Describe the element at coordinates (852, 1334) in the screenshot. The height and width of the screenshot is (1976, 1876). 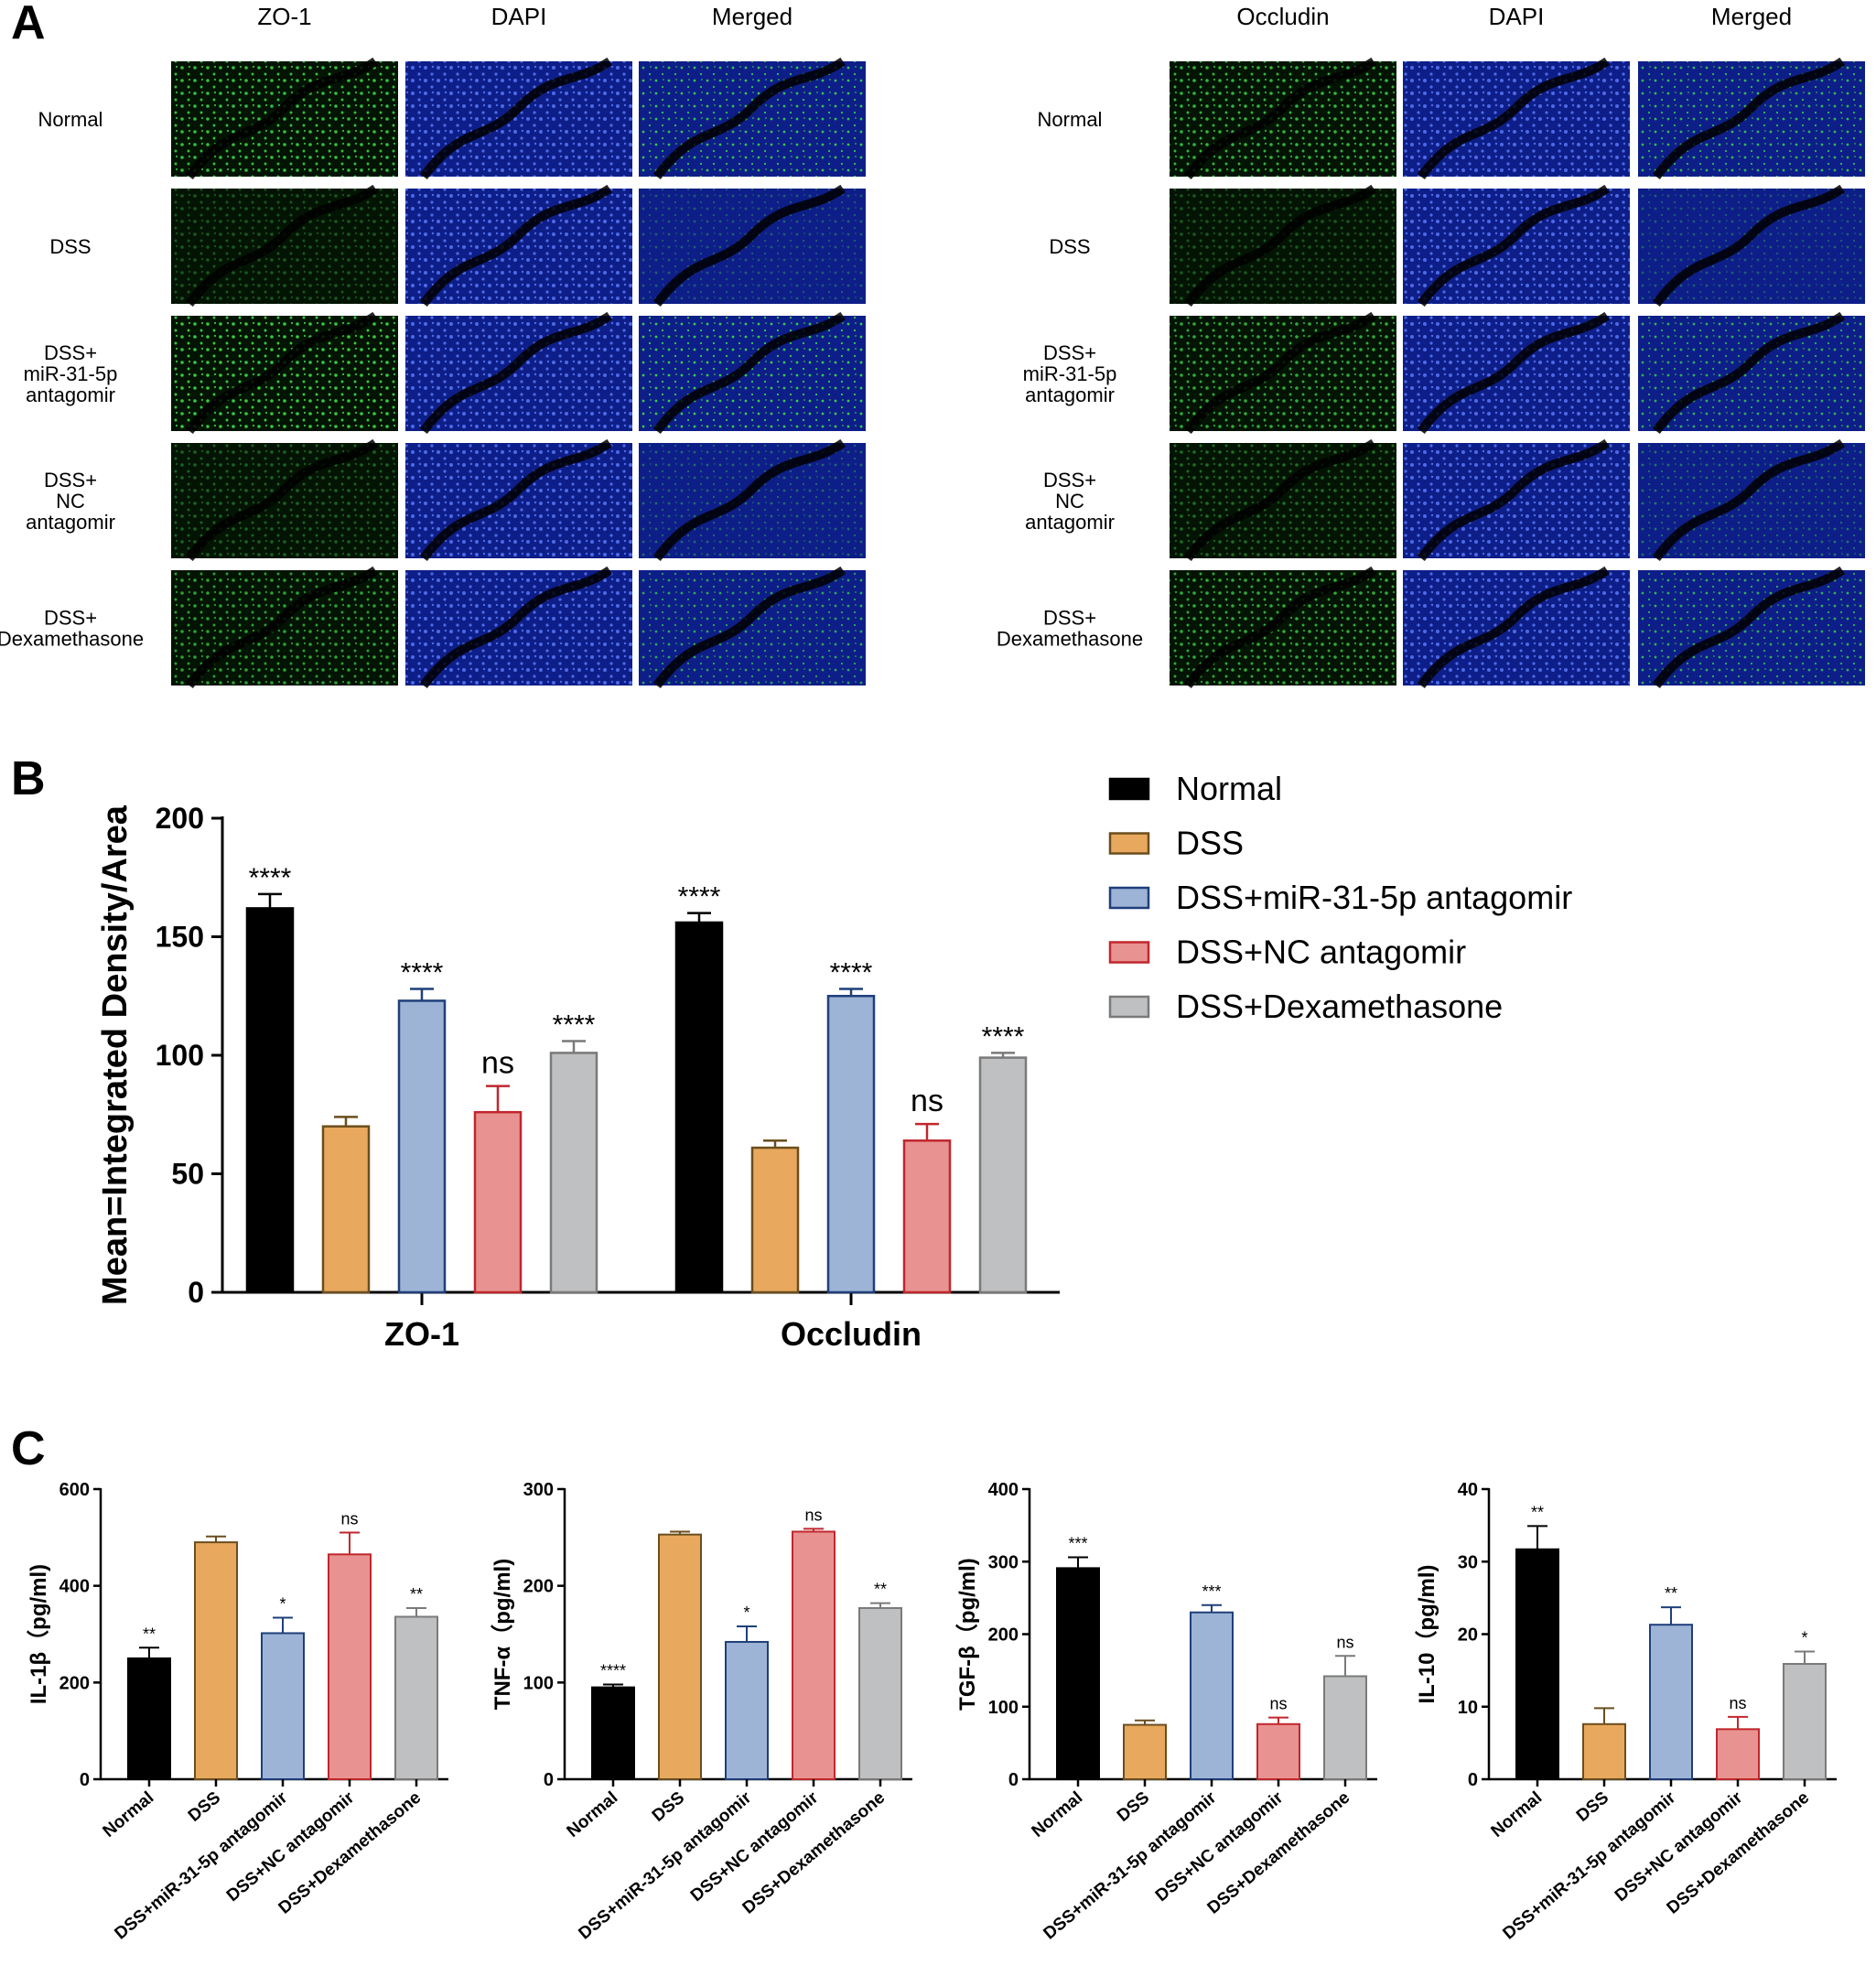
I see `group-label-occludin: Occludin` at that location.